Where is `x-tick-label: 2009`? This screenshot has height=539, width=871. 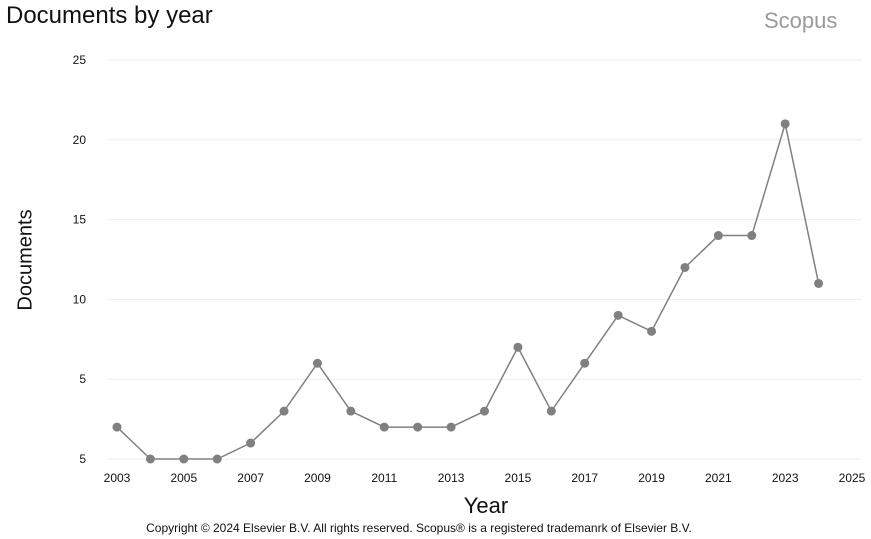
x-tick-label: 2009 is located at coordinates (317, 478).